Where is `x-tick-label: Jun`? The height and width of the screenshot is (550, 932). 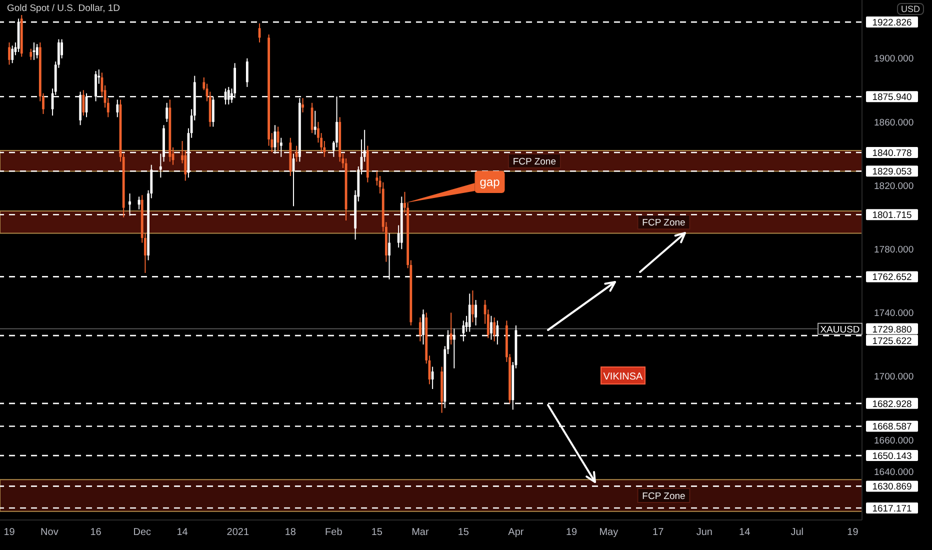
x-tick-label: Jun is located at coordinates (704, 532).